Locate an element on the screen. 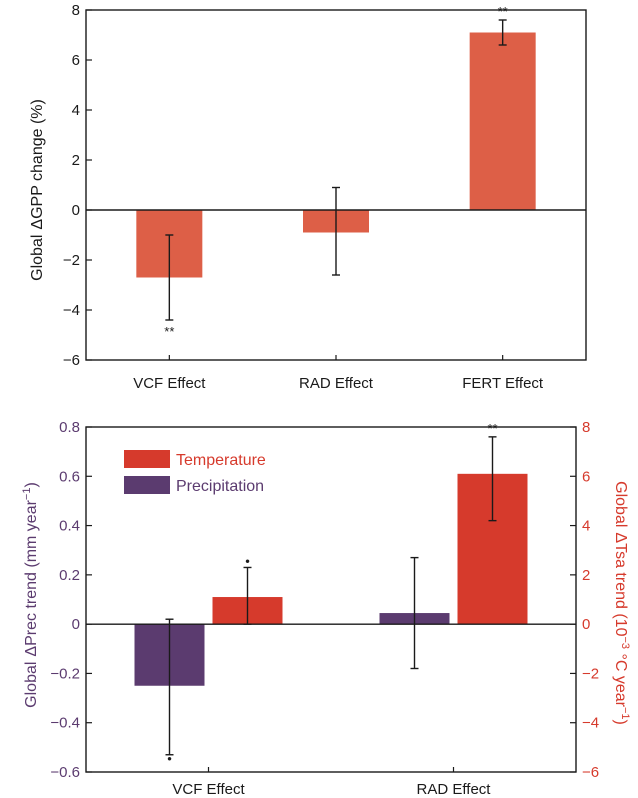 The image size is (638, 798). bottom-right-ylabel-sup2: −1 is located at coordinates (625, 713).